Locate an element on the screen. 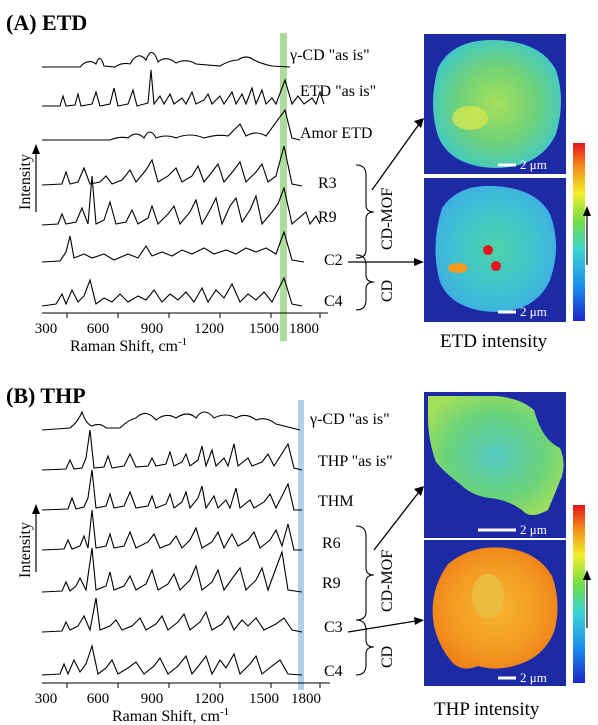 The image size is (598, 725). panel-b-x-tick-label: 900 is located at coordinates (152, 699).